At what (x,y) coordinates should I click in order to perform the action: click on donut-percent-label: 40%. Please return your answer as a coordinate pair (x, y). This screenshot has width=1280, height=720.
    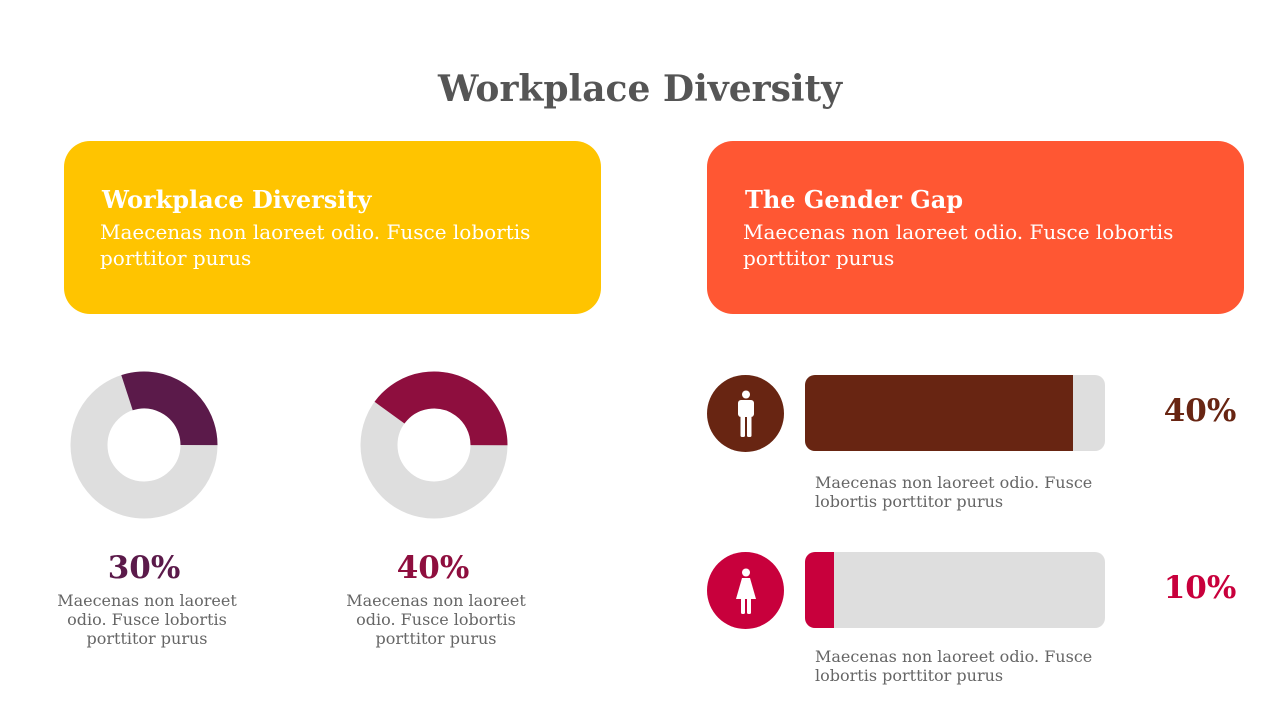
    Looking at the image, I should click on (433, 568).